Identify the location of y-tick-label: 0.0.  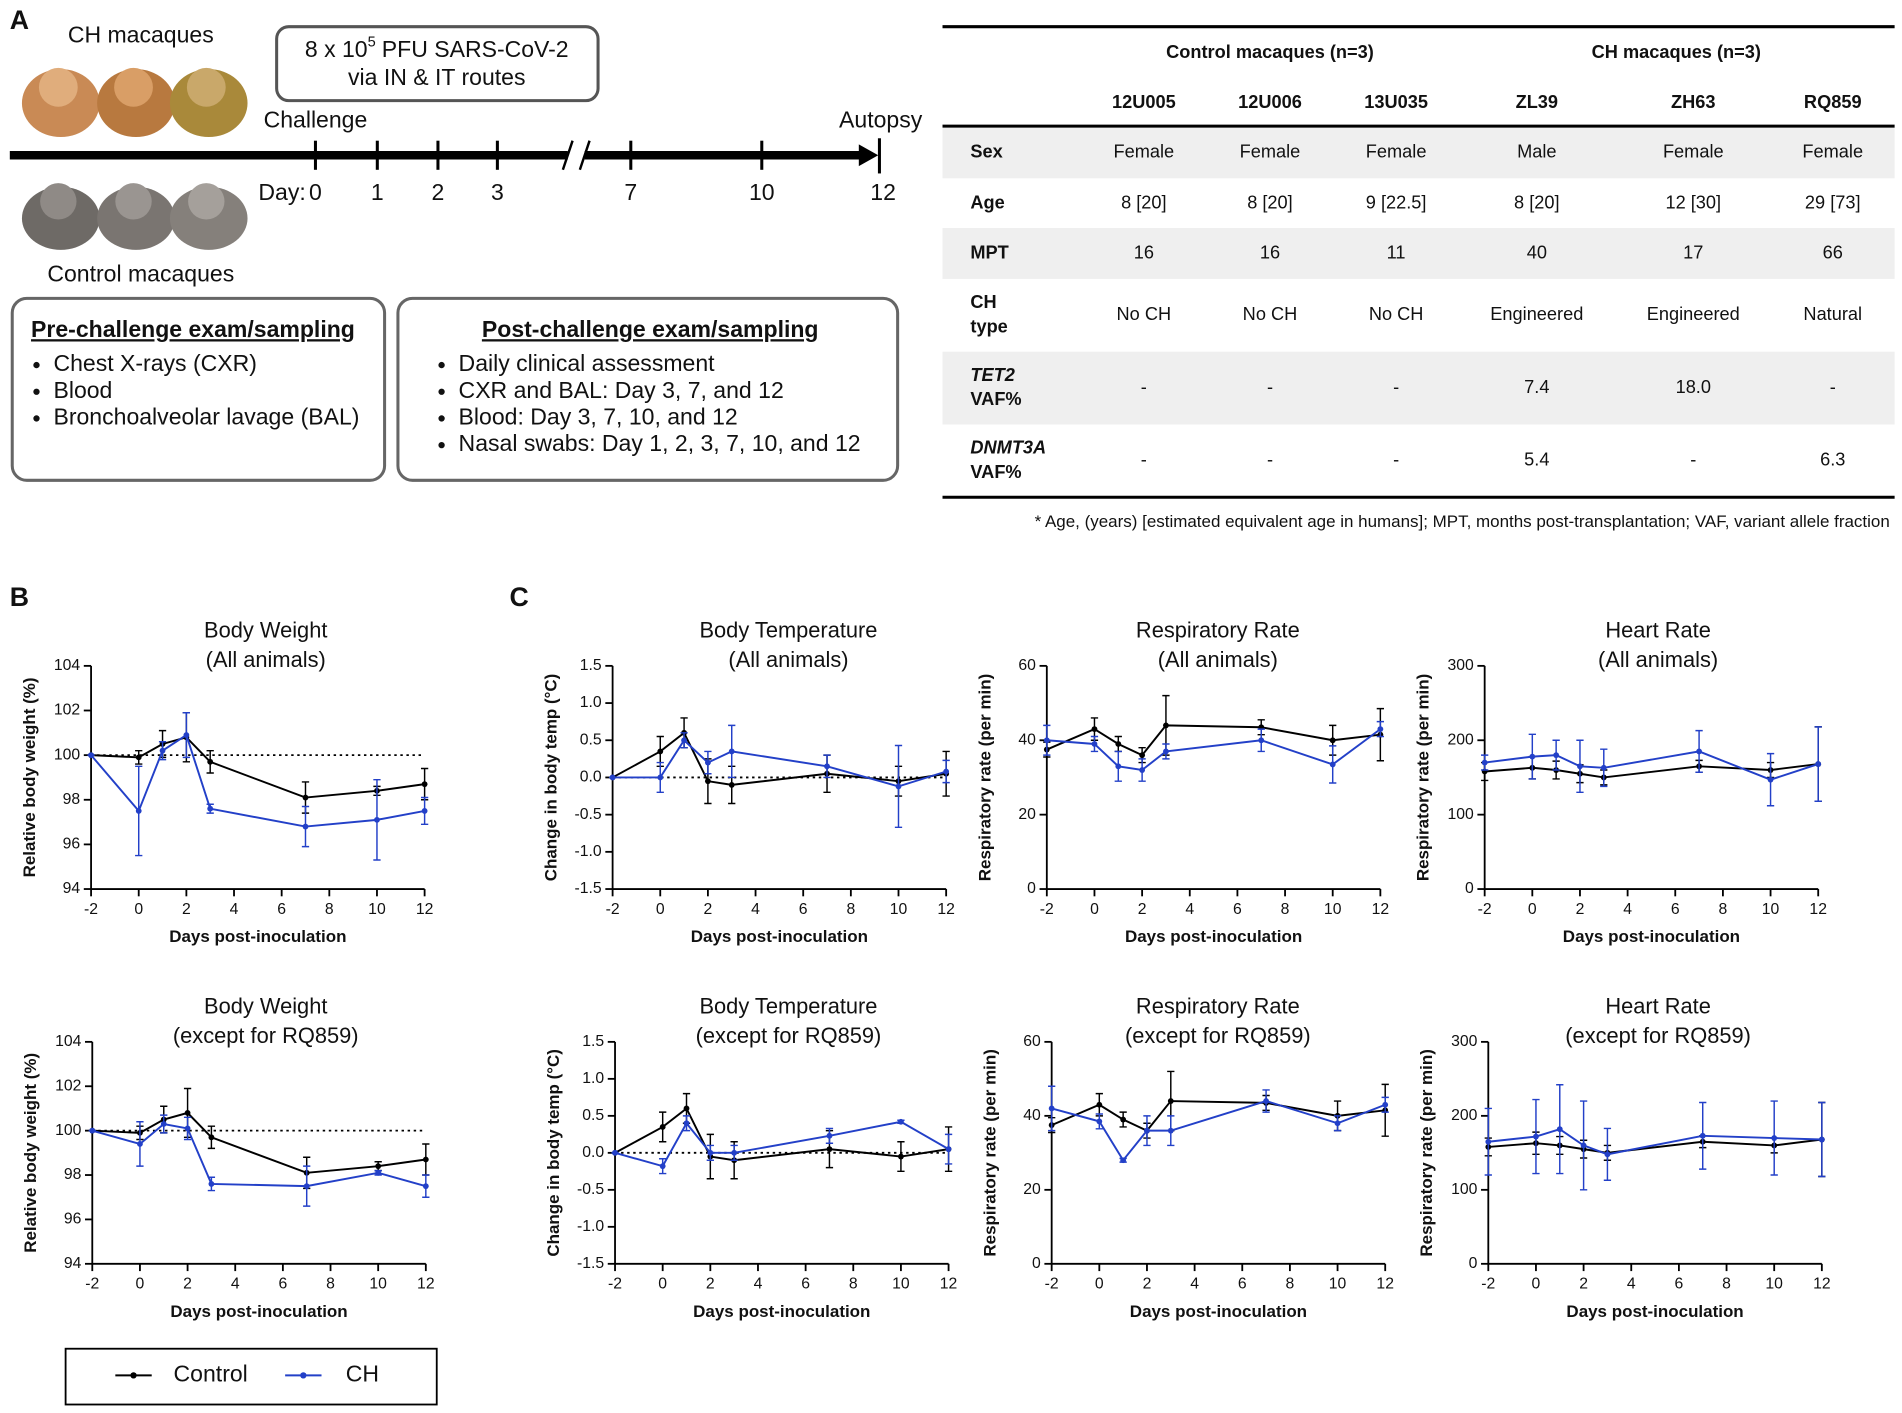
(593, 1152).